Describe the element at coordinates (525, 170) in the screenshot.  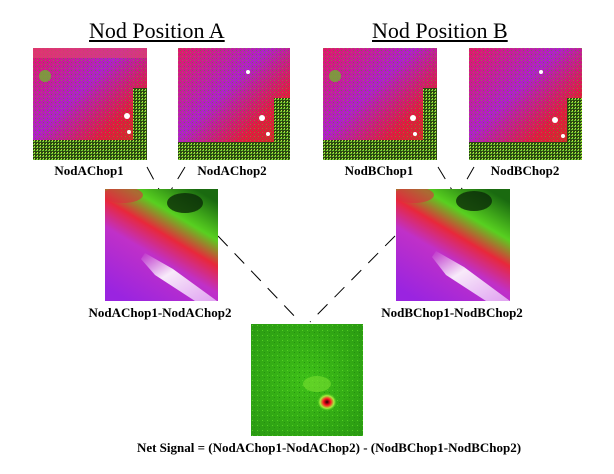
I see `nod-b-chop2-label: NodBChop2` at that location.